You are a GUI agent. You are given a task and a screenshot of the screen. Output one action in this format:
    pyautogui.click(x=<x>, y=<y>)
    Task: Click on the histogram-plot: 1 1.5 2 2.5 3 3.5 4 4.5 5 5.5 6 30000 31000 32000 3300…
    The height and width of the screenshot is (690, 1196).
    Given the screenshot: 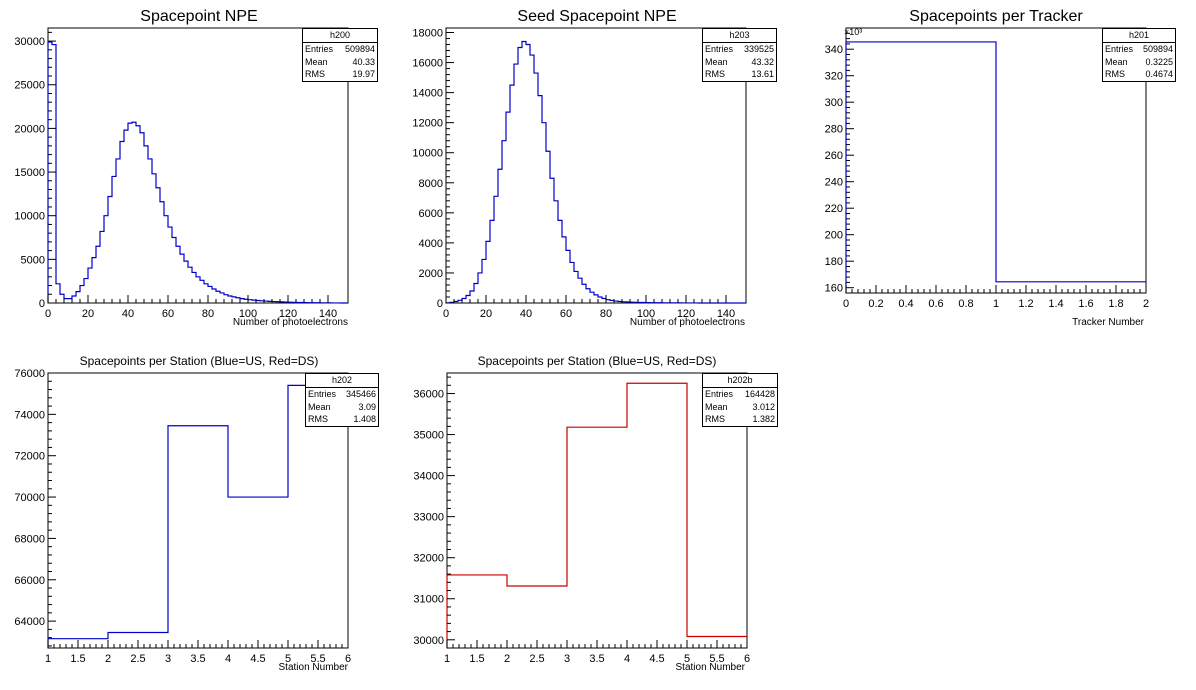 What is the action you would take?
    pyautogui.click(x=581, y=518)
    